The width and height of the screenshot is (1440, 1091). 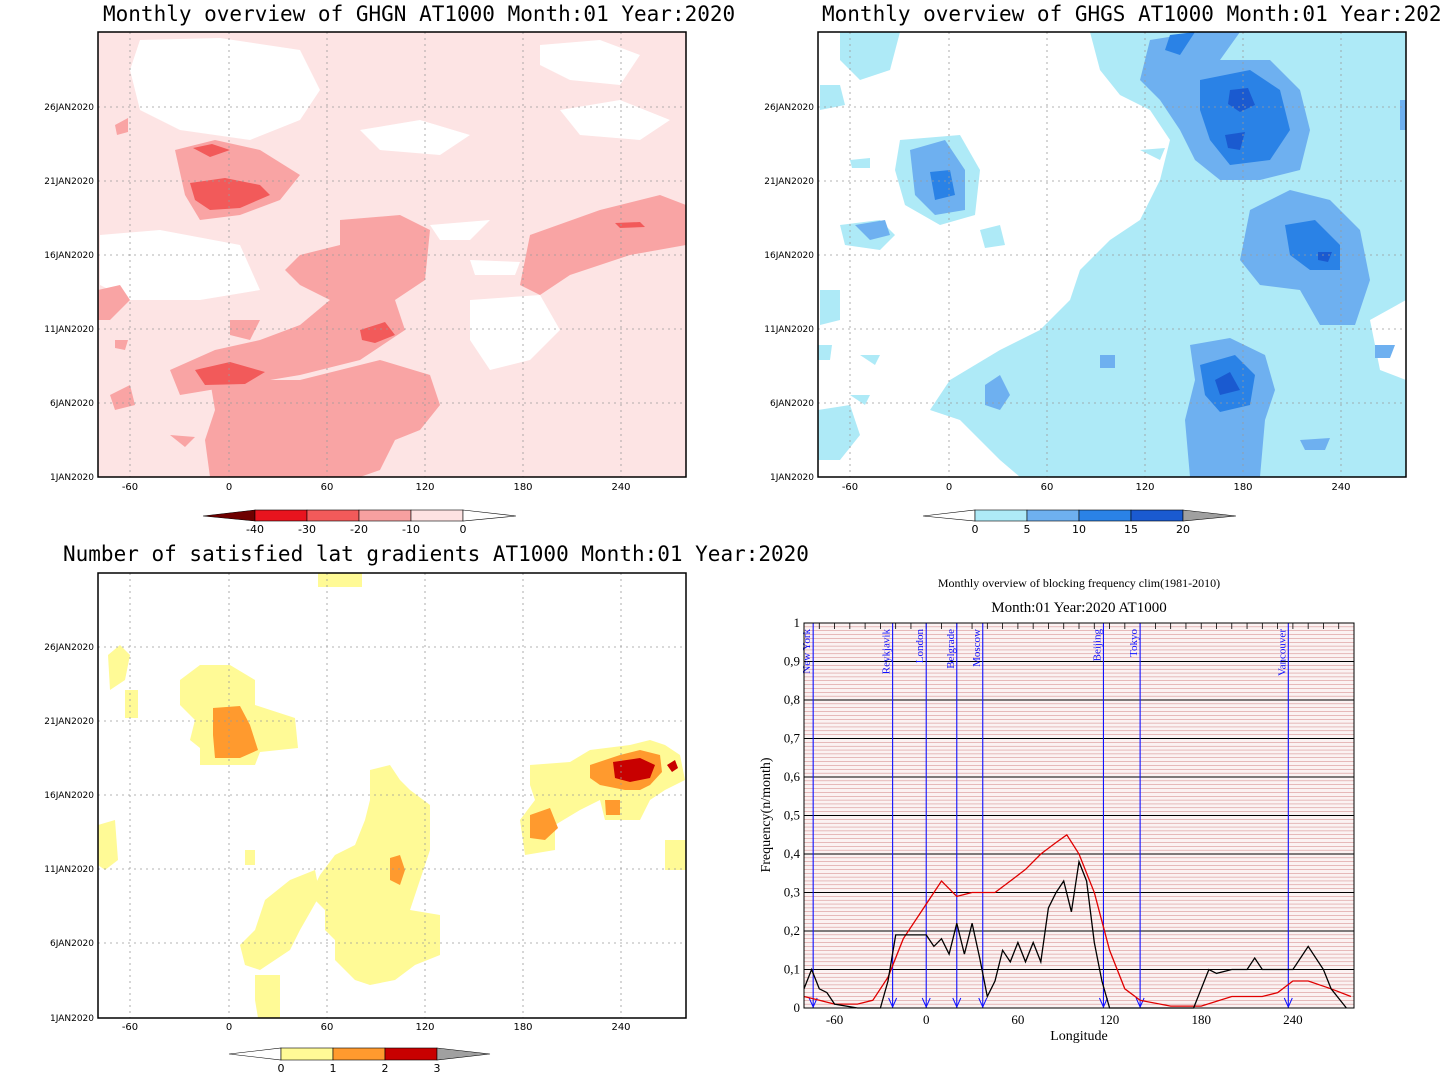 What do you see at coordinates (977, 648) in the screenshot?
I see `city-label: Moscow` at bounding box center [977, 648].